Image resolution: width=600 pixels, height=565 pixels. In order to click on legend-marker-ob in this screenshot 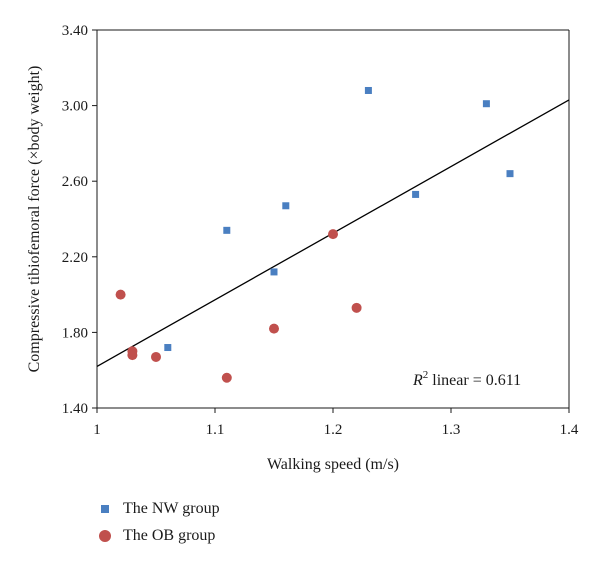, I will do `click(105, 536)`.